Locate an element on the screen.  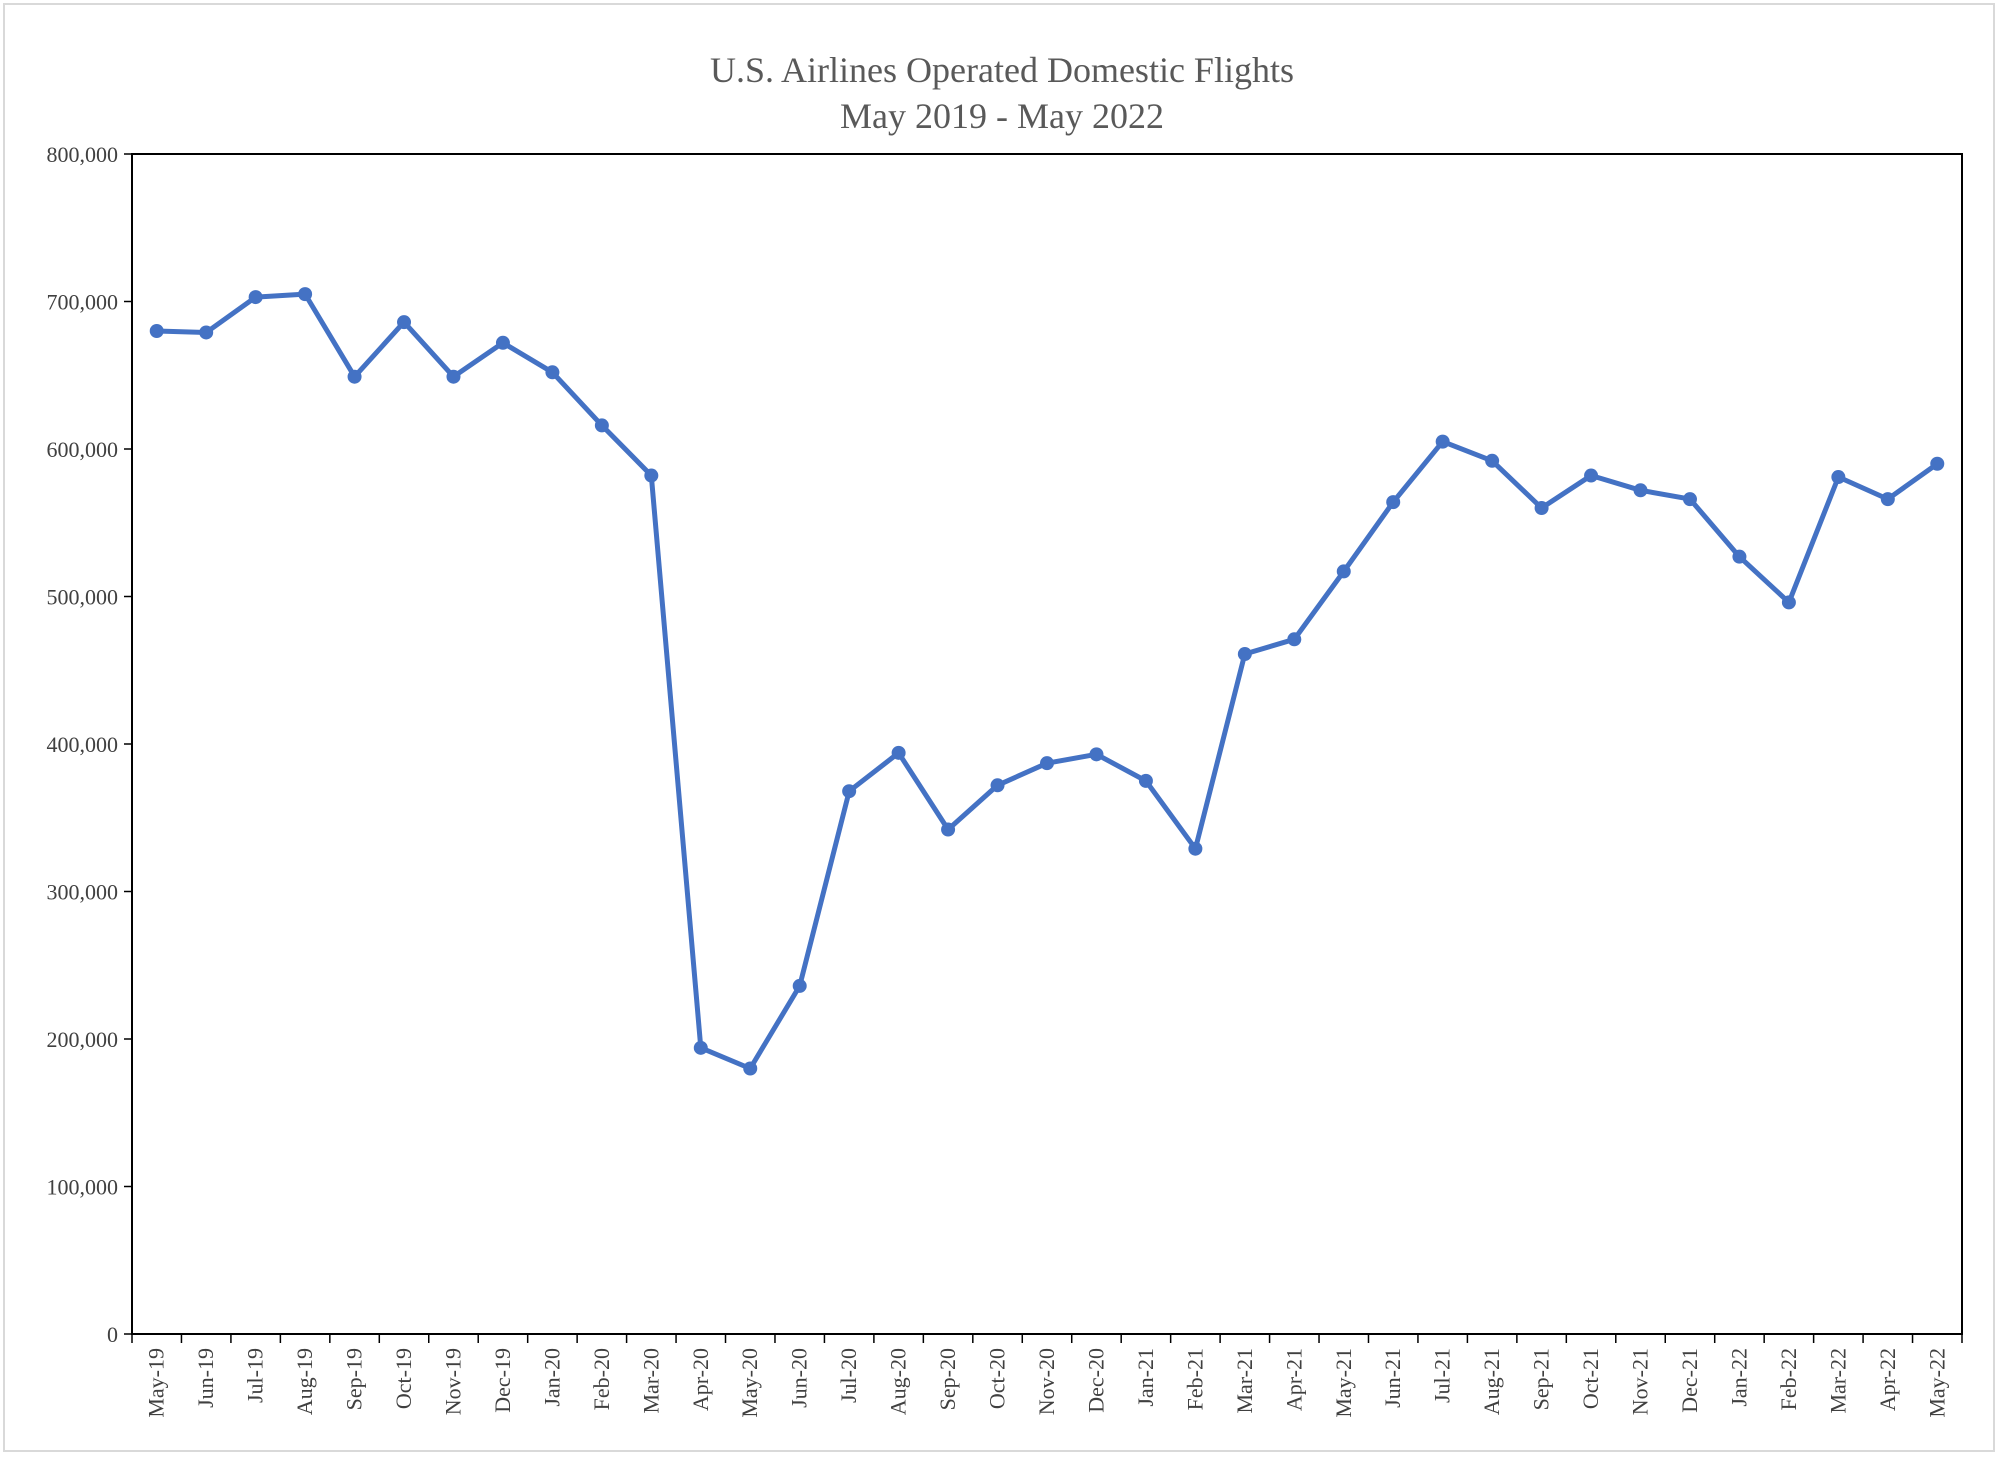
x-tick-label: Feb-21 is located at coordinates (1194, 1379).